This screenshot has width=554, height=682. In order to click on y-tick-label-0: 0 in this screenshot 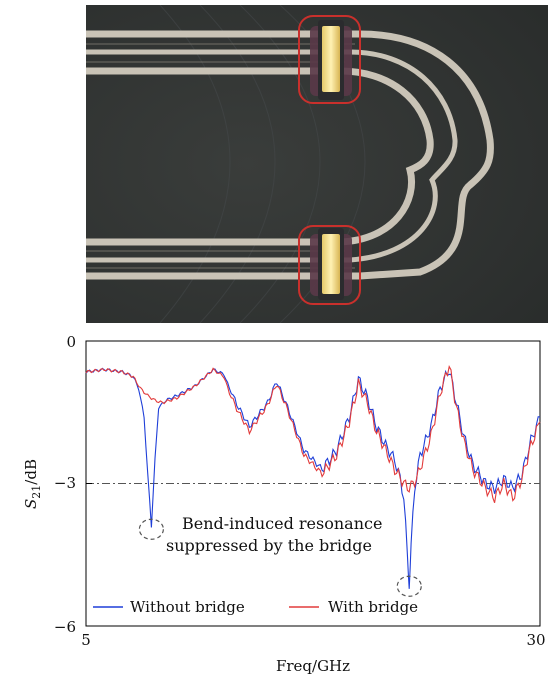, I will do `click(71, 342)`.